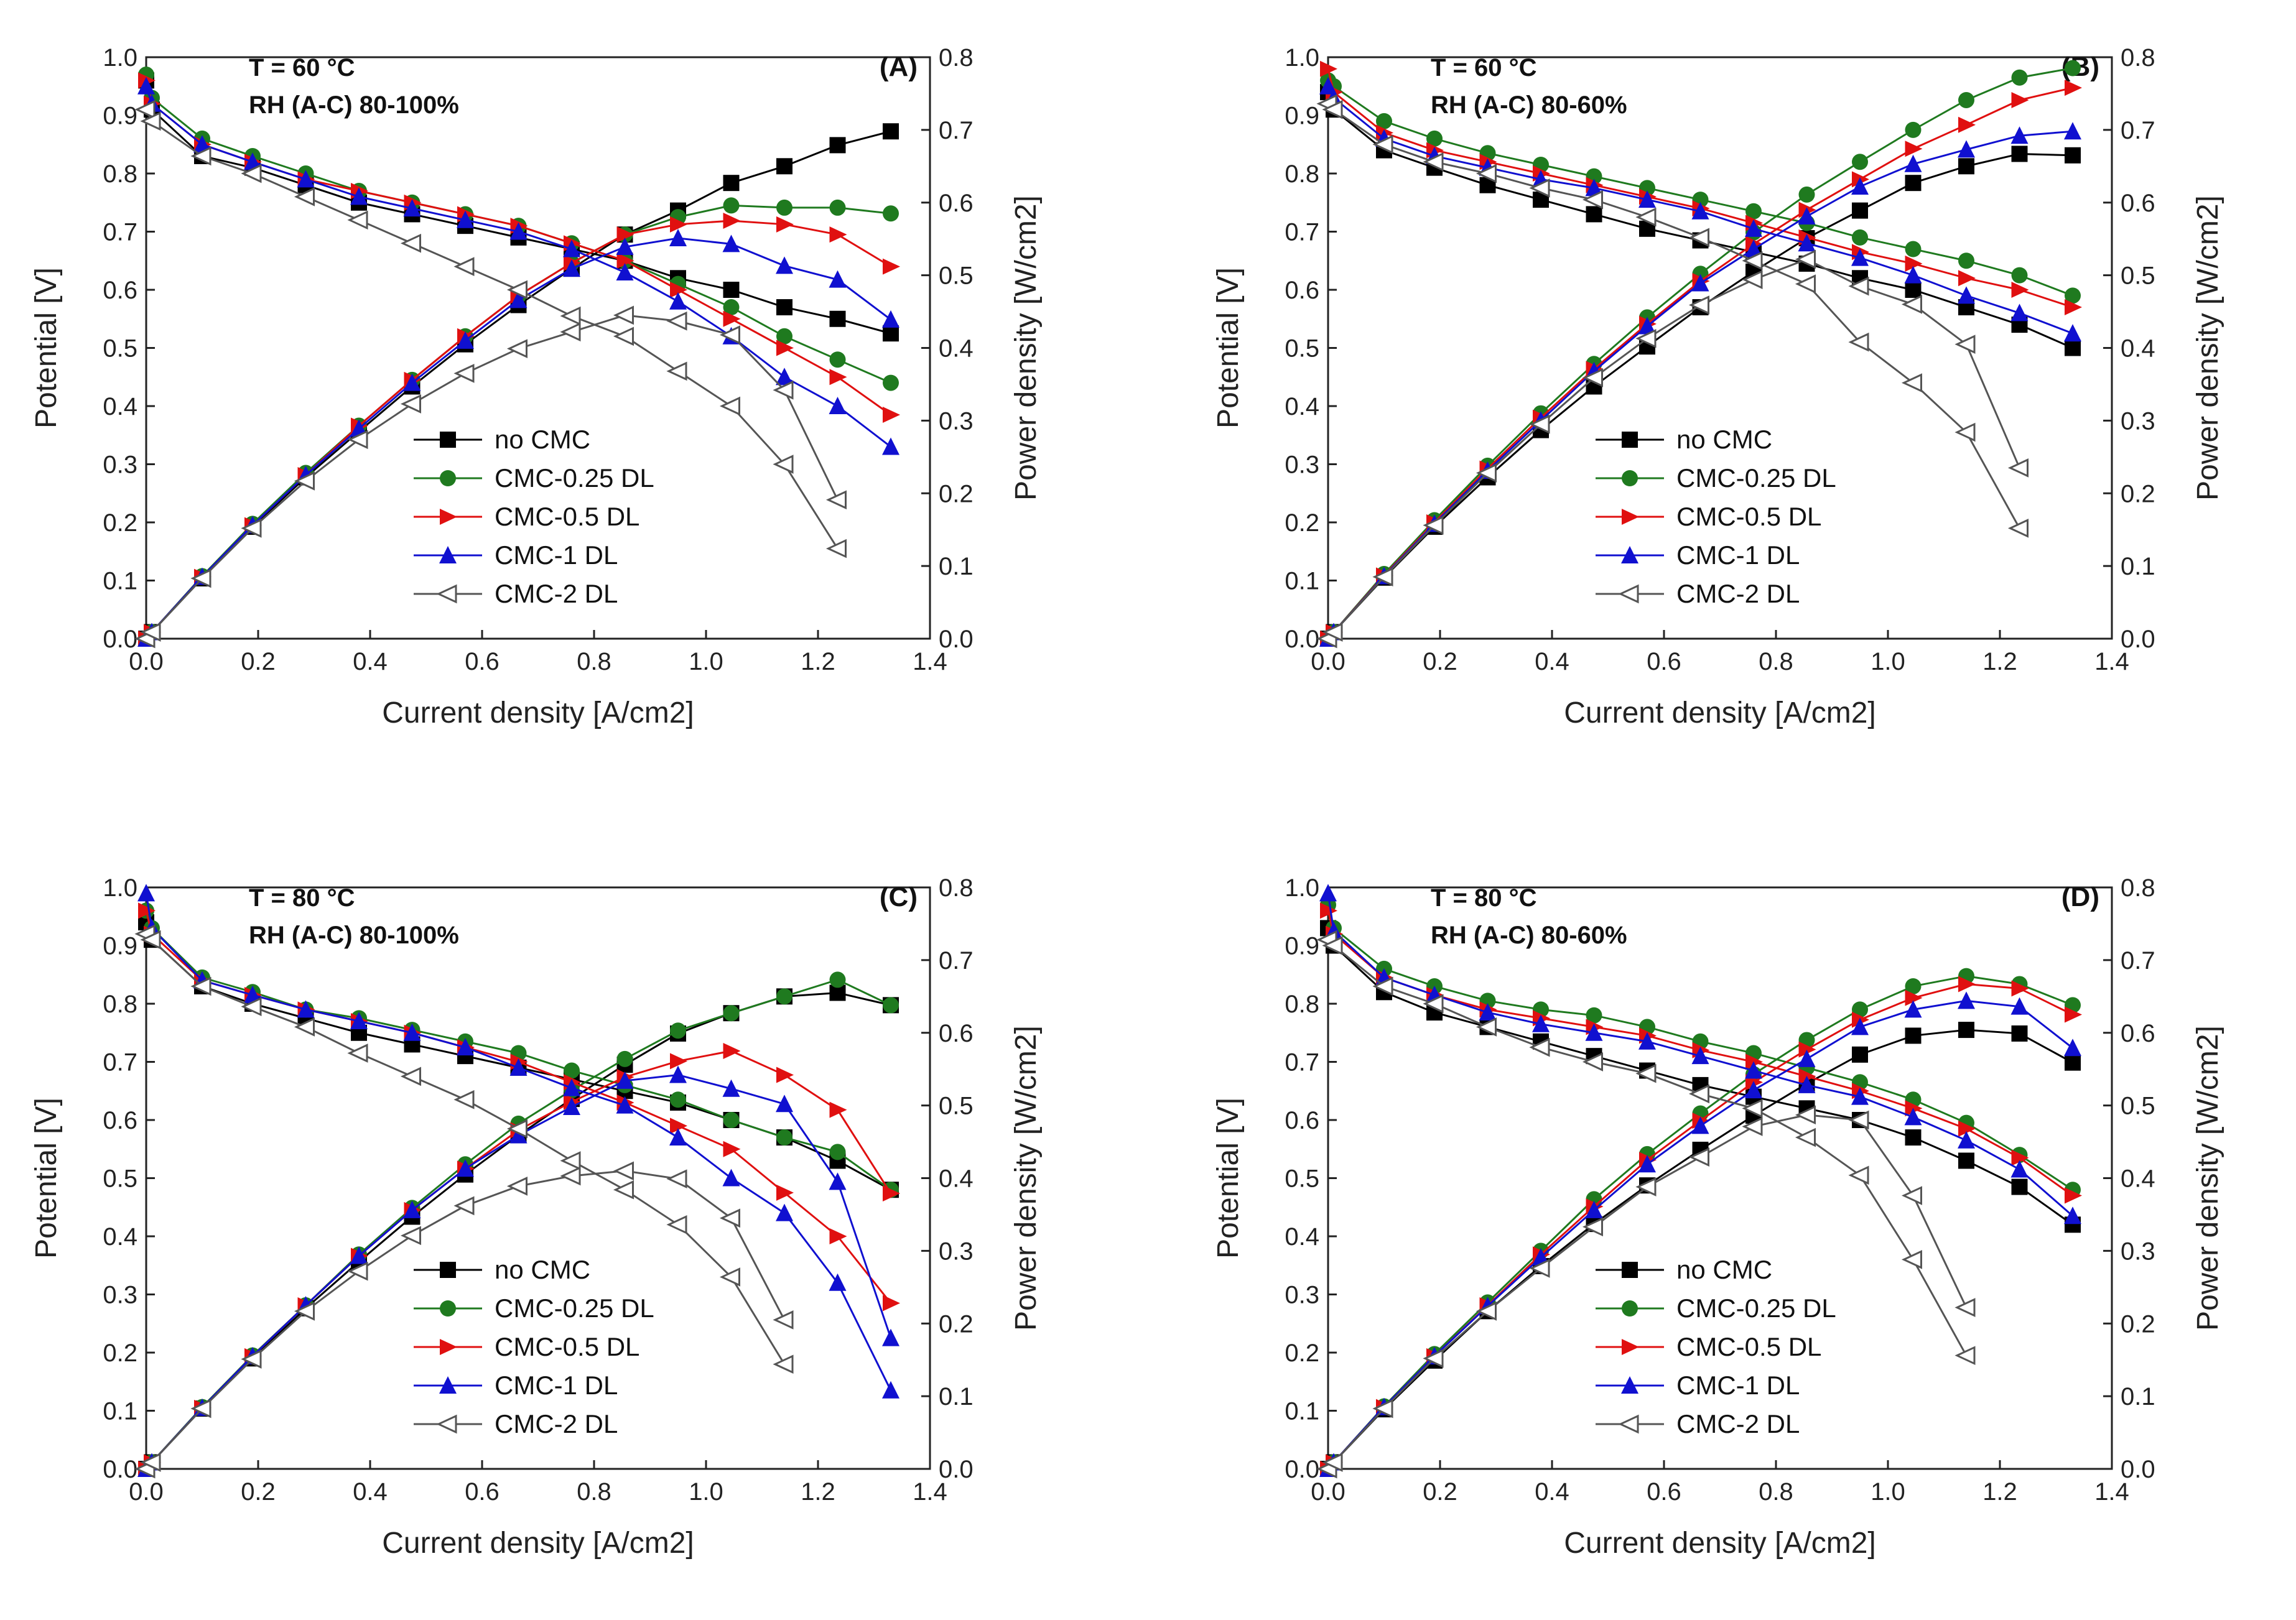 This screenshot has height=1620, width=2296. Describe the element at coordinates (956, 349) in the screenshot. I see `y2-tick-label: 0.4` at that location.